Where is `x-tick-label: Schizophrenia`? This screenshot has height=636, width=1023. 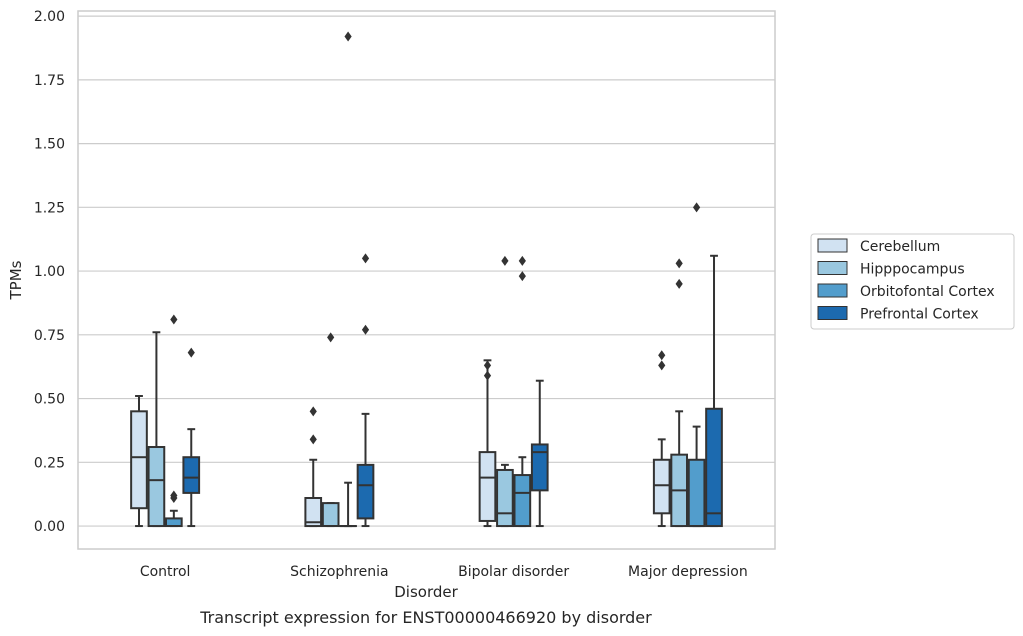 x-tick-label: Schizophrenia is located at coordinates (339, 572).